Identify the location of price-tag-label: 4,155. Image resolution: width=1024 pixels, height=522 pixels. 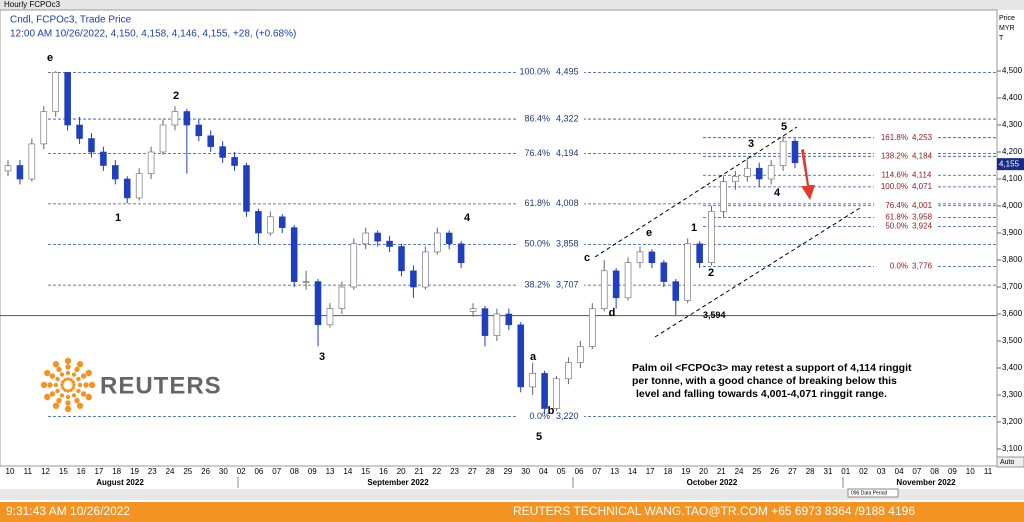
(1009, 163).